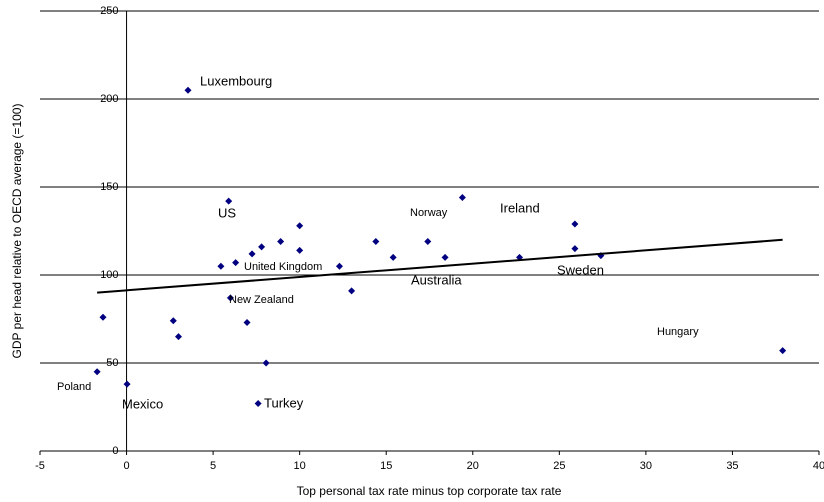 The image size is (824, 502). Describe the element at coordinates (300, 466) in the screenshot. I see `x-tick-label: 10` at that location.